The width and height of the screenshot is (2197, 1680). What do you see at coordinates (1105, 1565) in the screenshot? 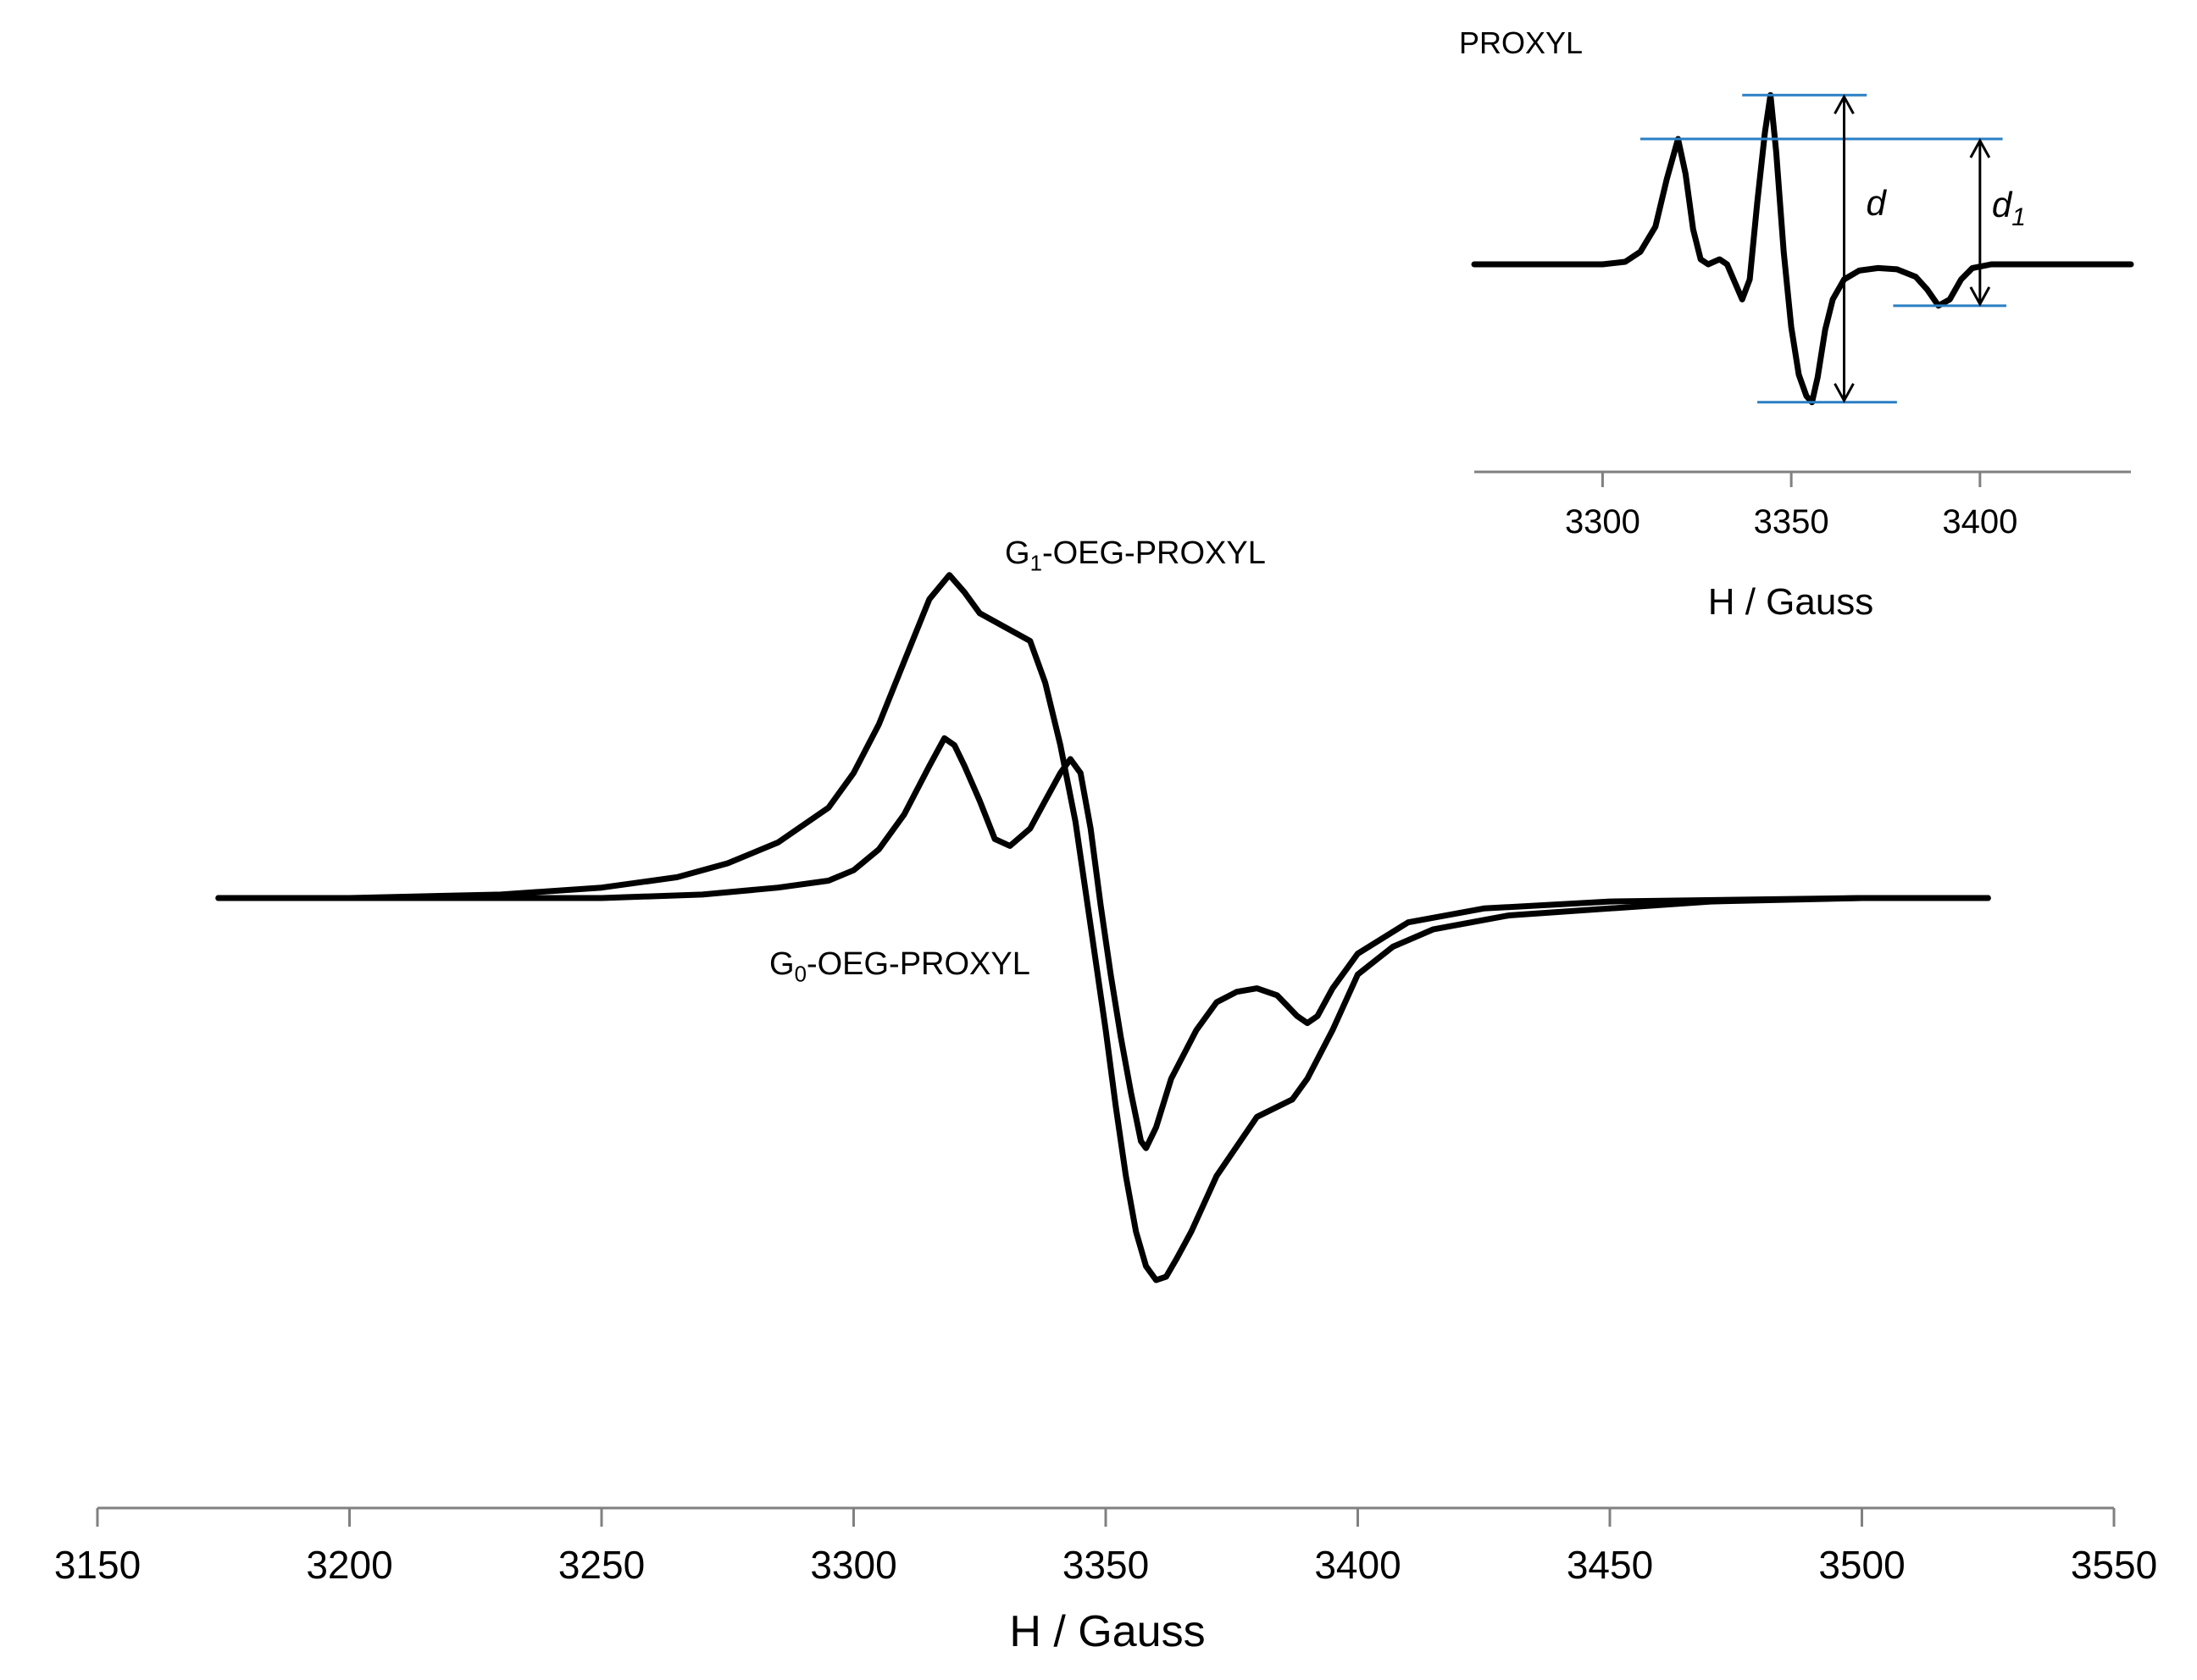
I see `main-x-tick-label: 3350` at bounding box center [1105, 1565].